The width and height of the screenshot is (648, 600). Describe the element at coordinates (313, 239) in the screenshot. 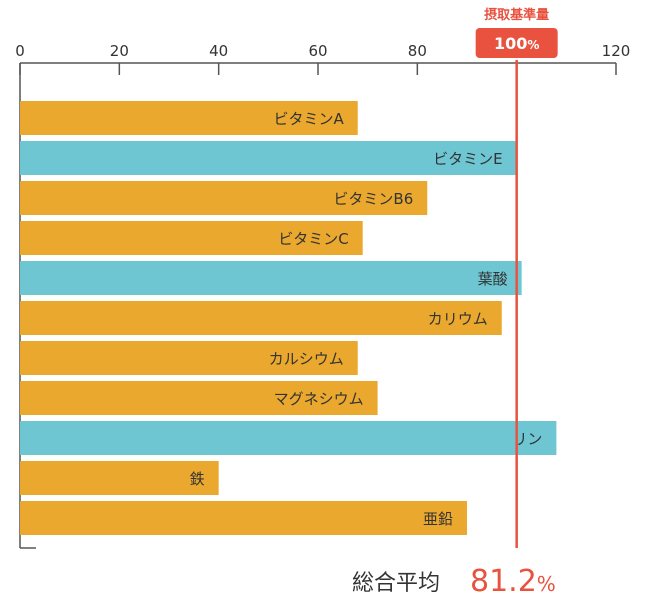

I see `bar-label: ビタミンC` at that location.